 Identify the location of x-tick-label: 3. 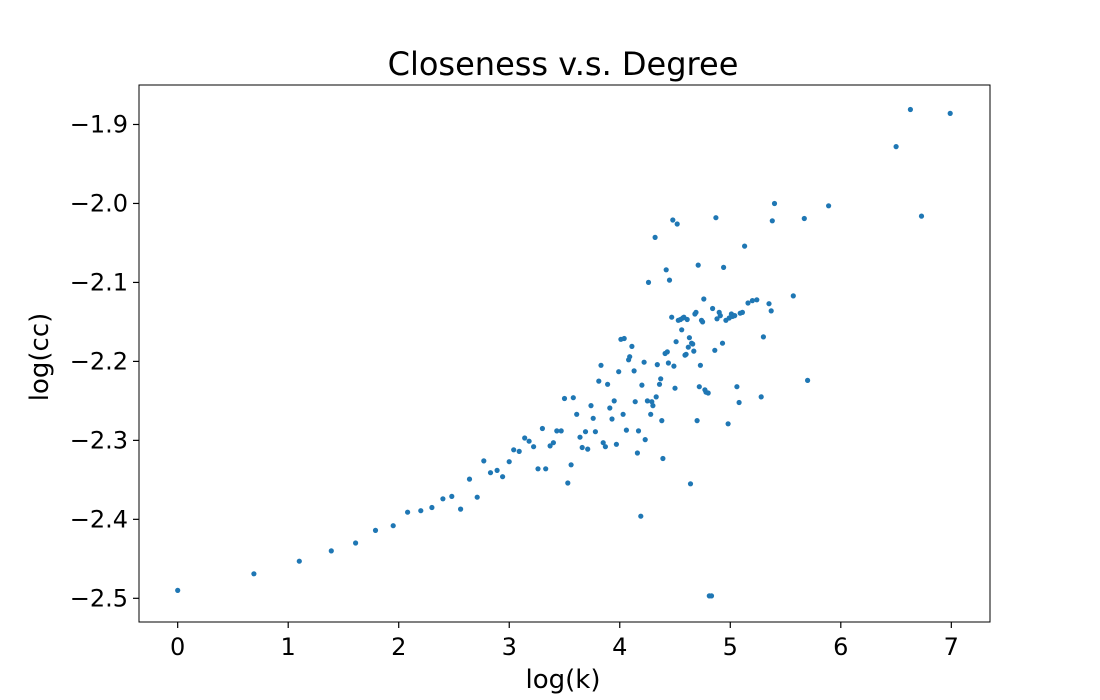
(509, 647).